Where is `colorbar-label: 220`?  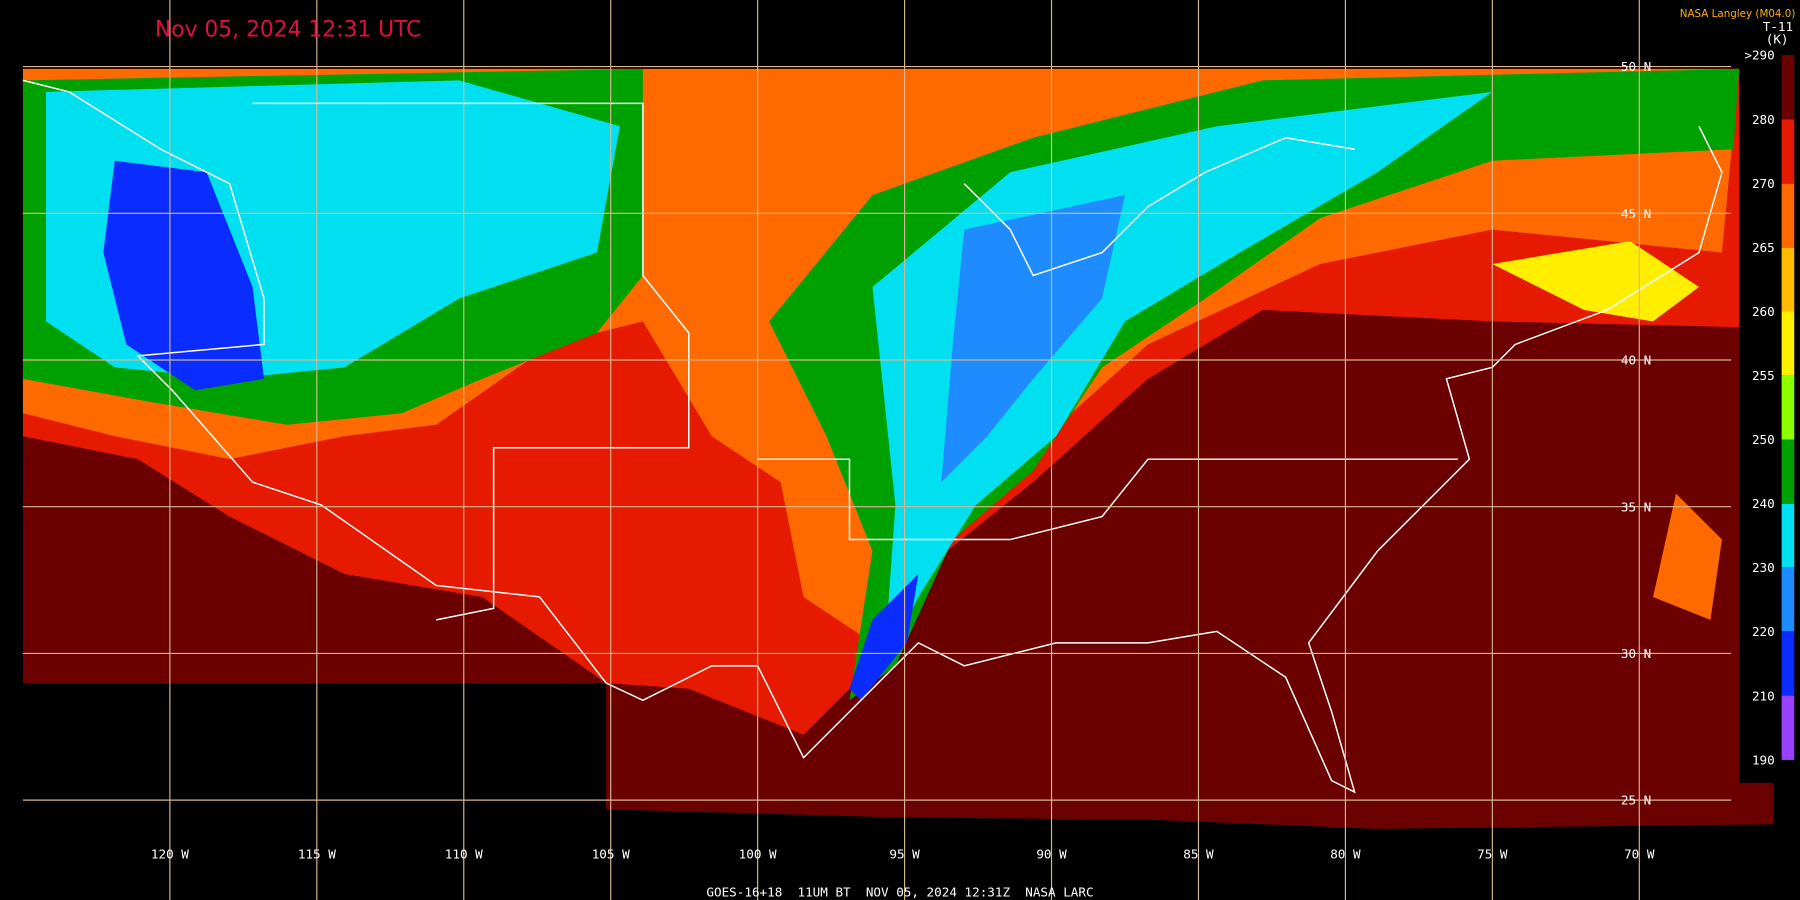 colorbar-label: 220 is located at coordinates (1763, 631).